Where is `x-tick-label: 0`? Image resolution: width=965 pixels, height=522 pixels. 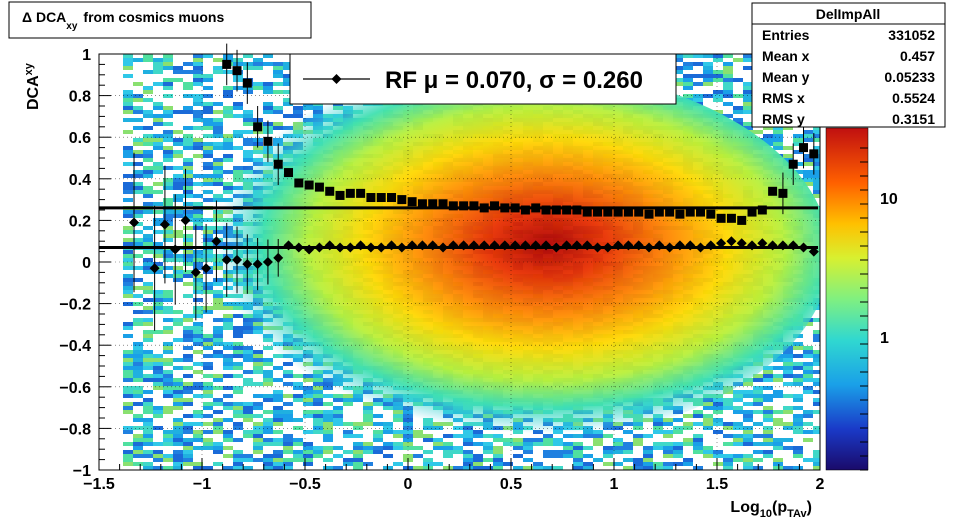
x-tick-label: 0 is located at coordinates (408, 484).